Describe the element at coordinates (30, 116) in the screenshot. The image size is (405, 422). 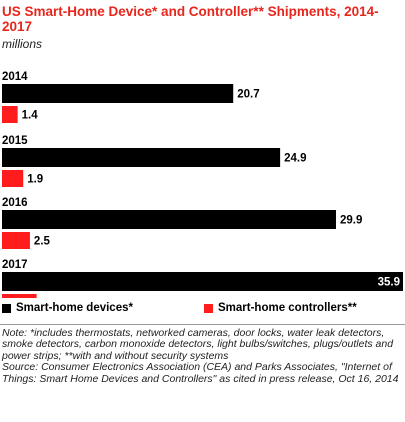
I see `value-label-controllers-2014: 1.4` at that location.